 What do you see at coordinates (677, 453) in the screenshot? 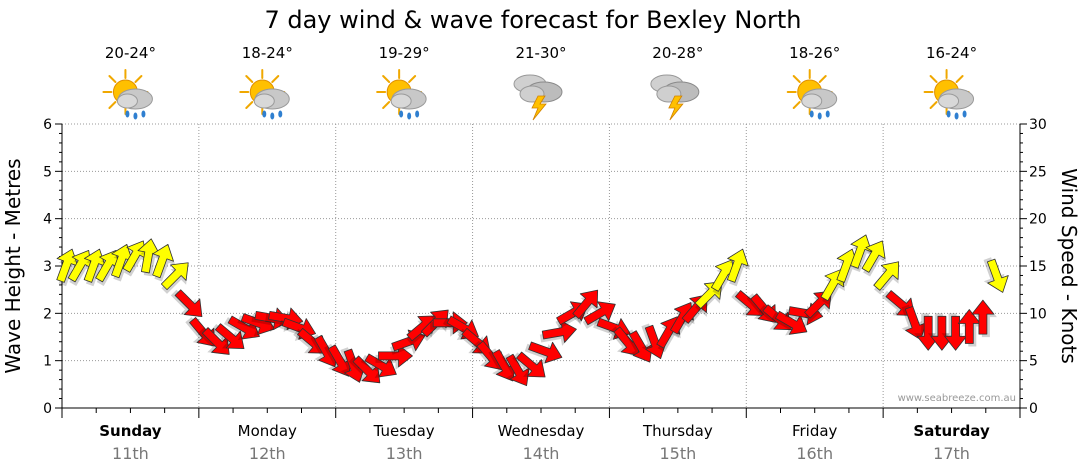
I see `day-date-label: 15th` at bounding box center [677, 453].